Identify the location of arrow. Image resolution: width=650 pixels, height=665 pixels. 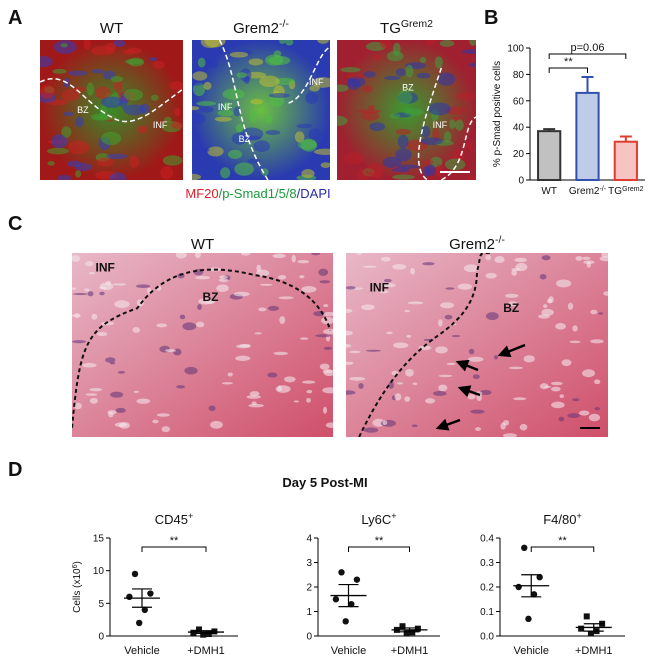
(467, 365).